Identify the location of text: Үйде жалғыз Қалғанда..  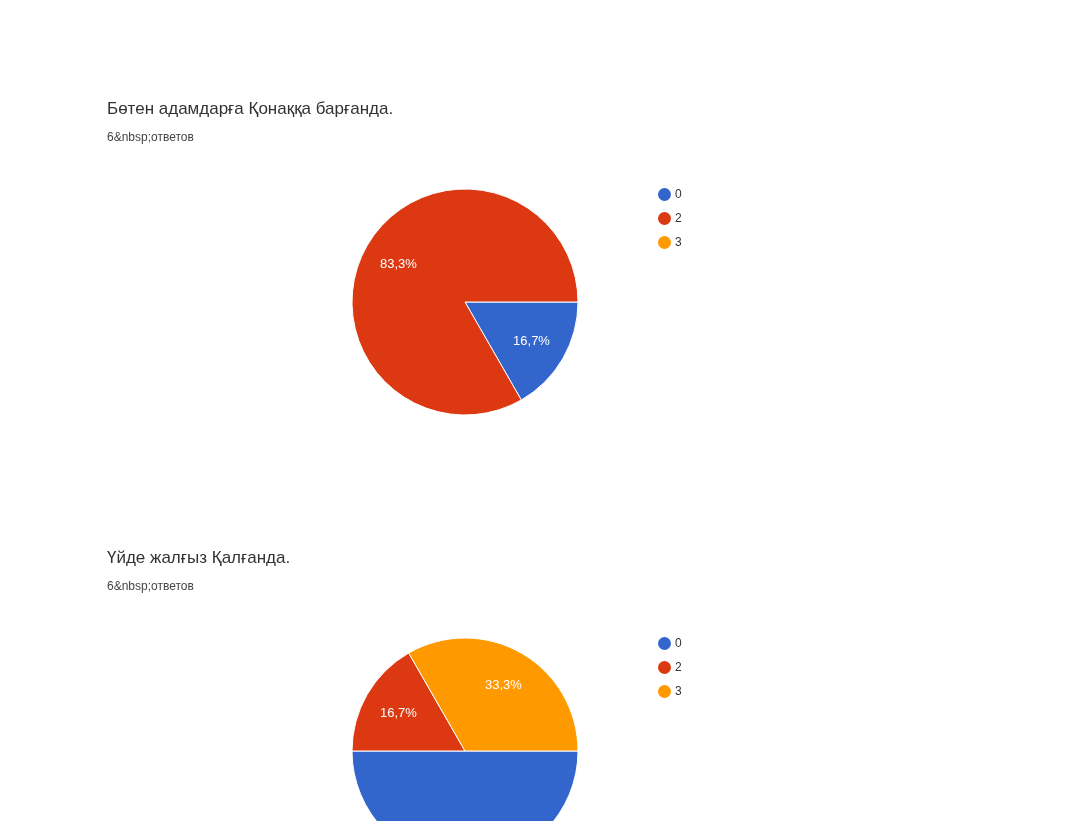
(199, 558).